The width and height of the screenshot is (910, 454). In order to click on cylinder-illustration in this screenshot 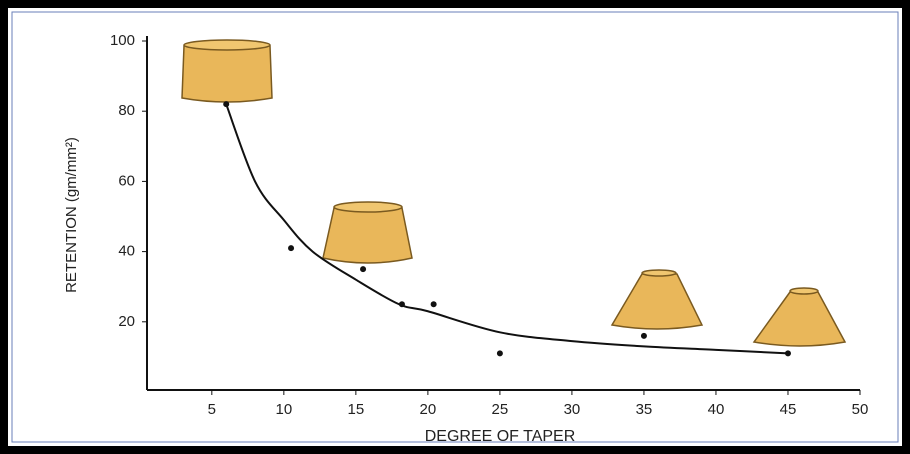, I will do `click(227, 74)`.